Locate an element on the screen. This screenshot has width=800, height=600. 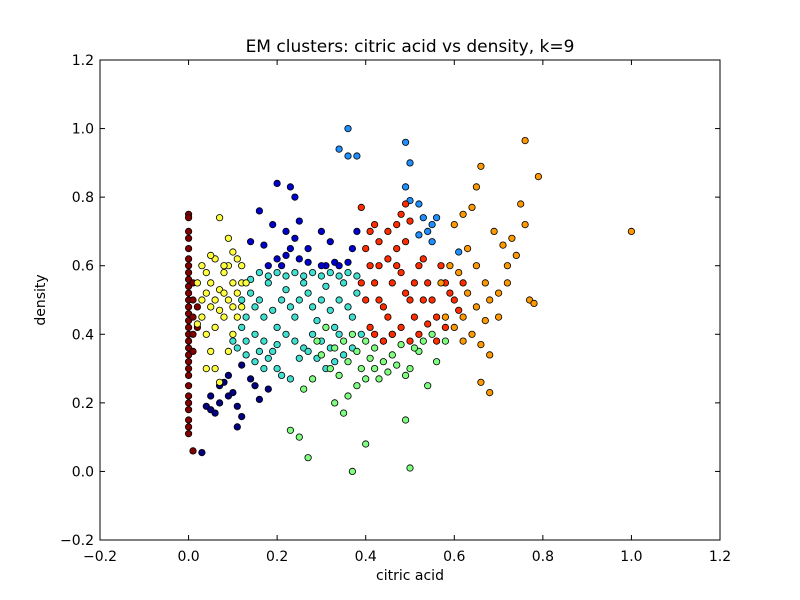
y-tick-label: 0.4 is located at coordinates (83, 335).